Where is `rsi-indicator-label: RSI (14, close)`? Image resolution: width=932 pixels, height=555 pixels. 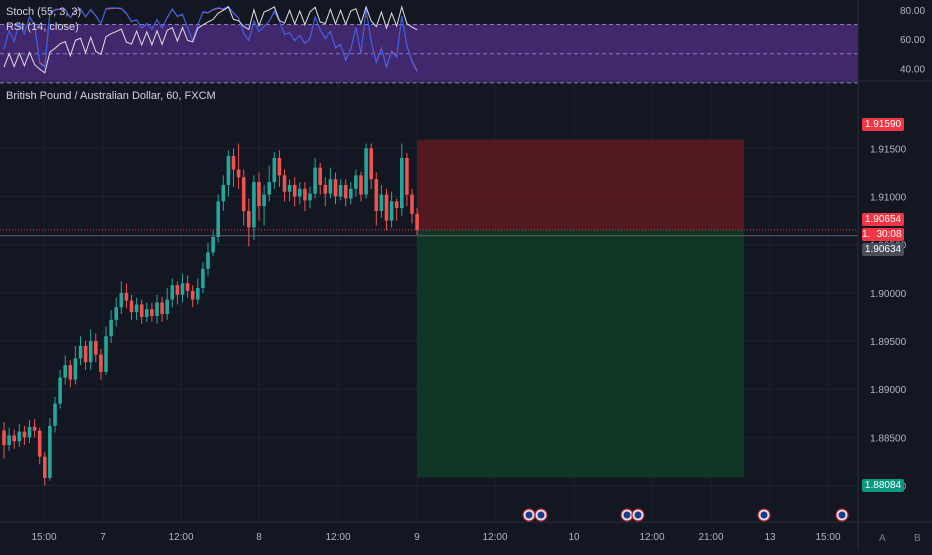 rsi-indicator-label: RSI (14, close) is located at coordinates (42, 27).